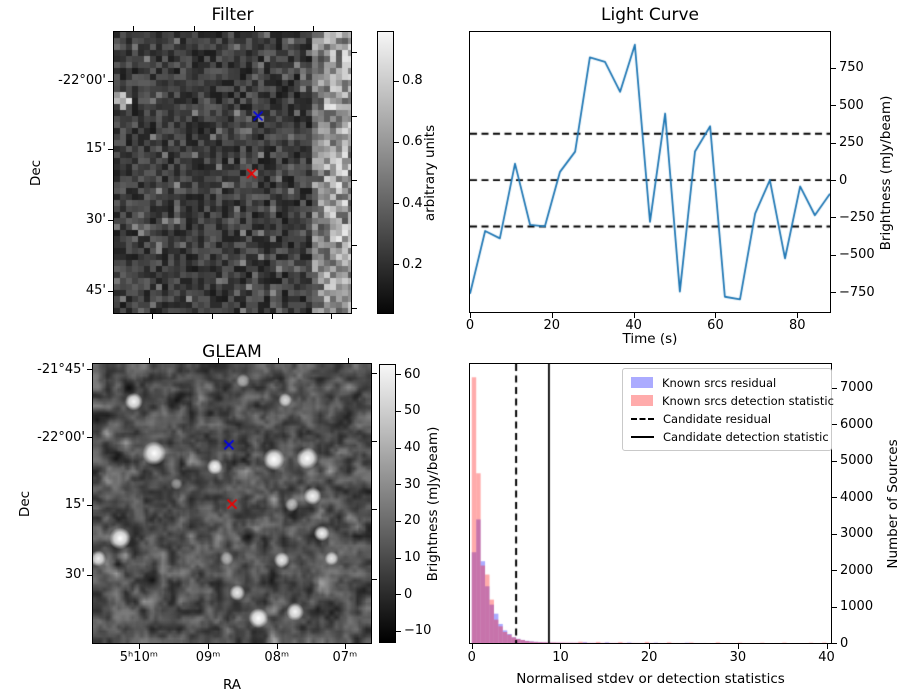 Image resolution: width=907 pixels, height=699 pixels. Describe the element at coordinates (857, 460) in the screenshot. I see `tick-label: 5000` at that location.